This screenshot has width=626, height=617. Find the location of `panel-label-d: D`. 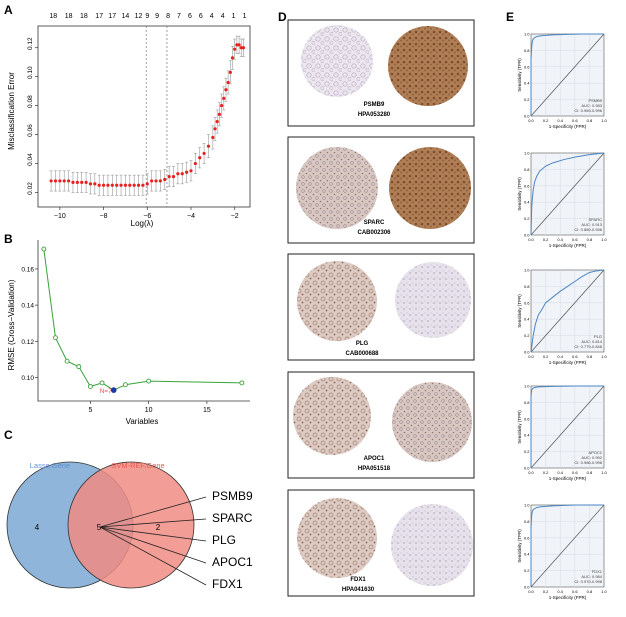

panel-label-d: D is located at coordinates (282, 17).